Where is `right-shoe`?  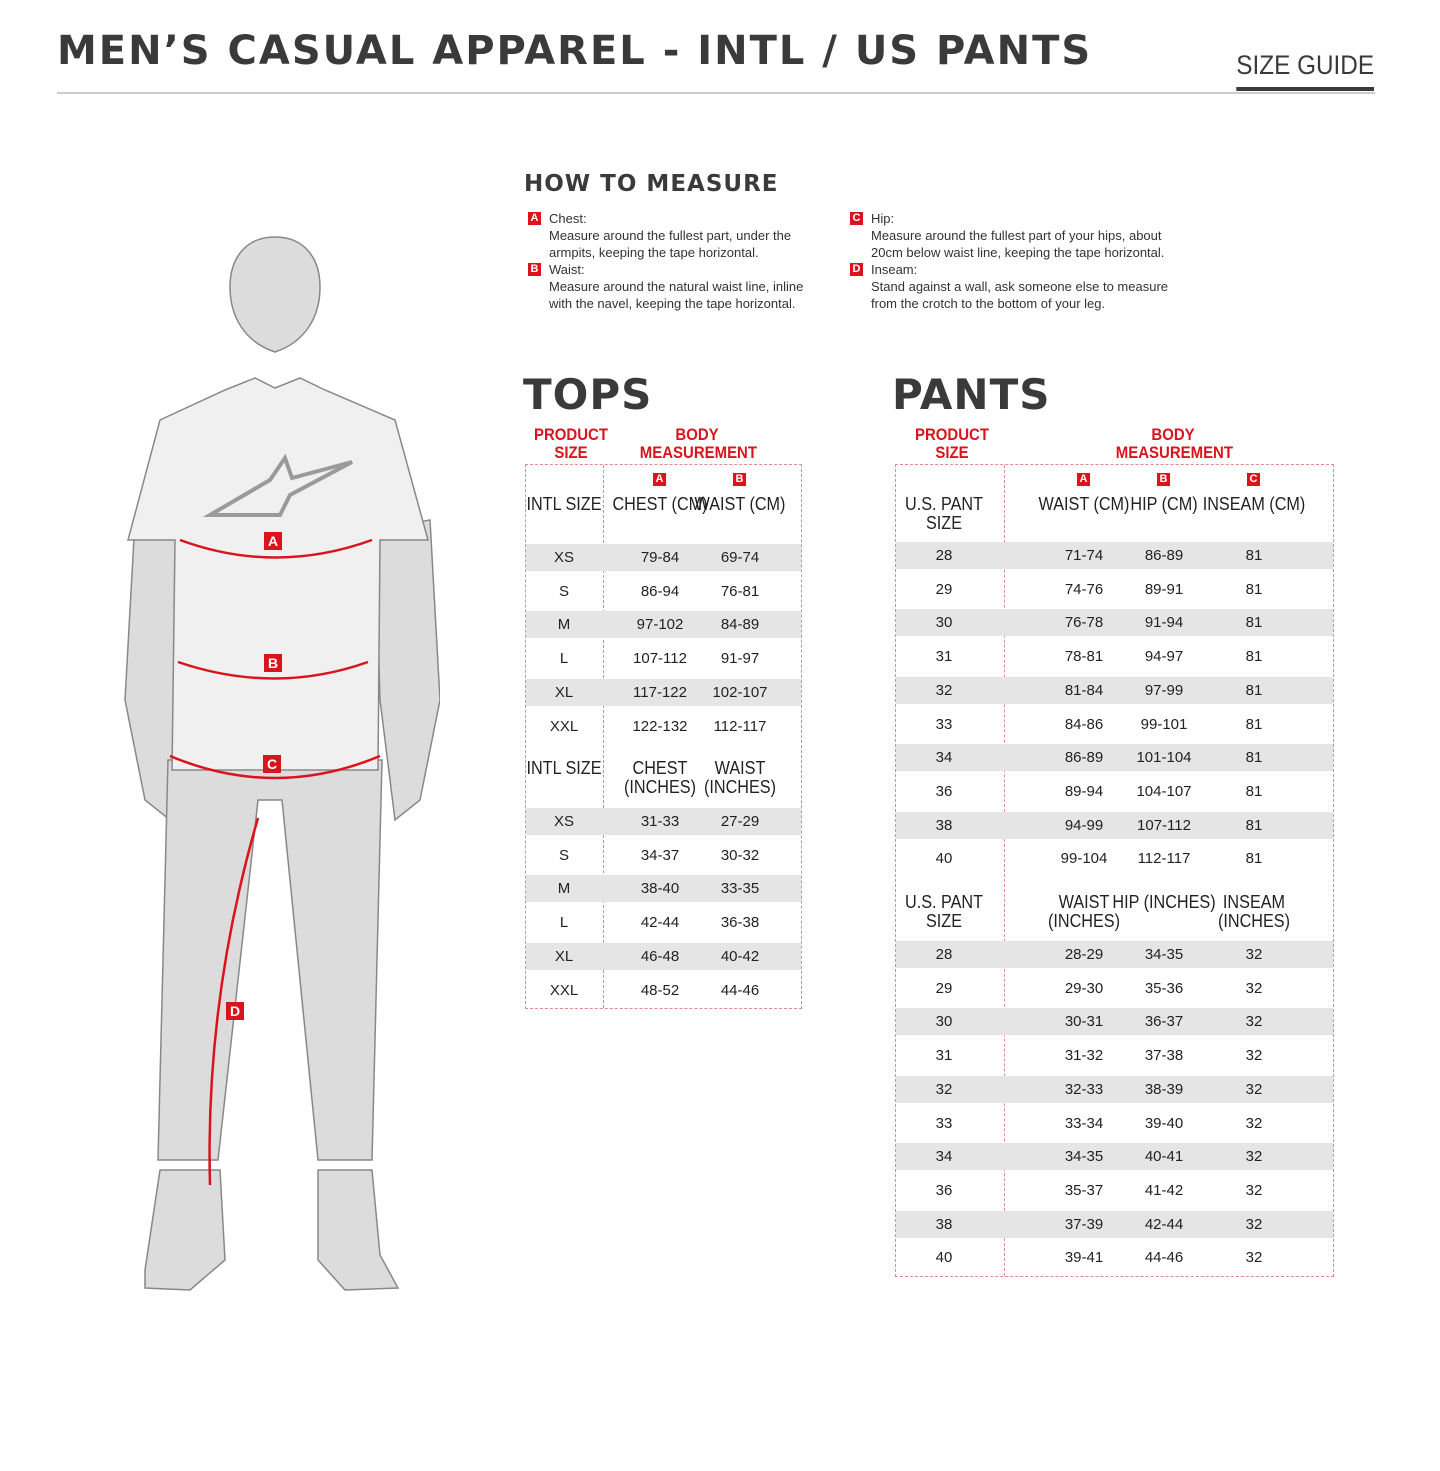
right-shoe is located at coordinates (358, 1230).